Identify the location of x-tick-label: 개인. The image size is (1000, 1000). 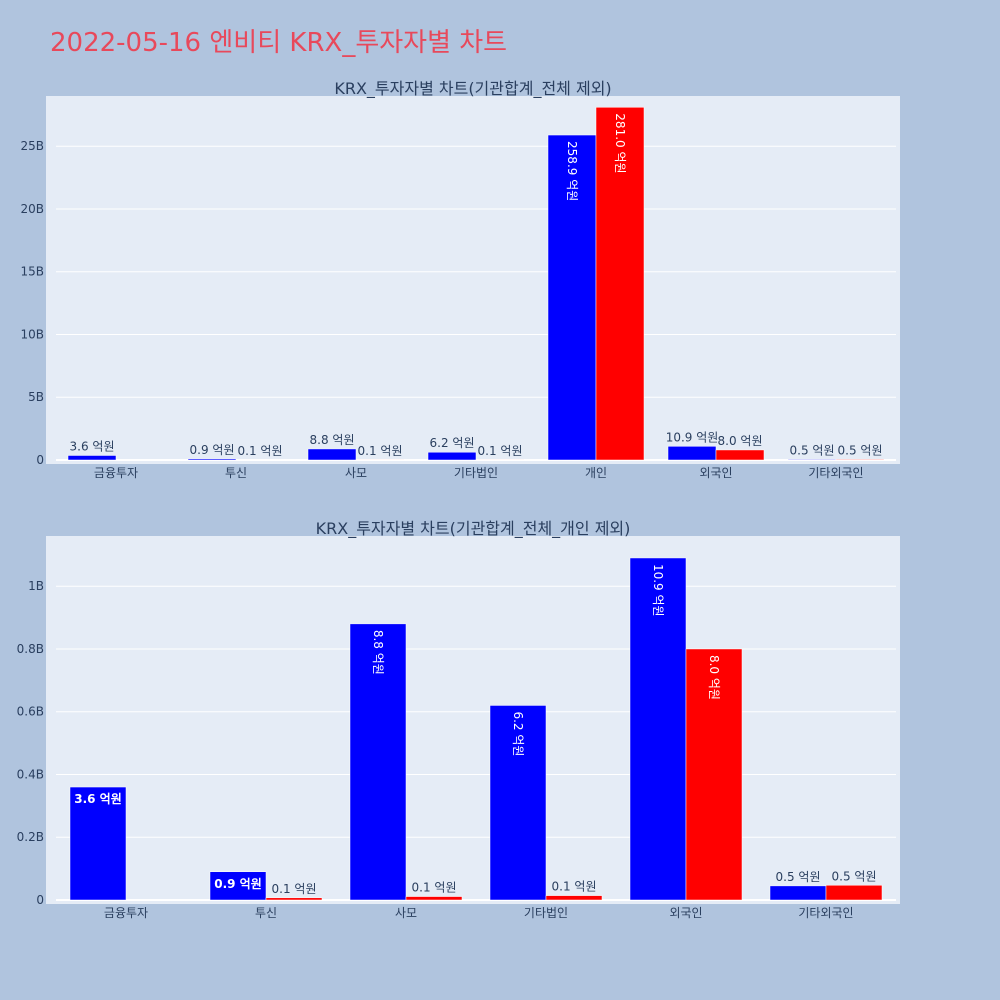
(596, 473).